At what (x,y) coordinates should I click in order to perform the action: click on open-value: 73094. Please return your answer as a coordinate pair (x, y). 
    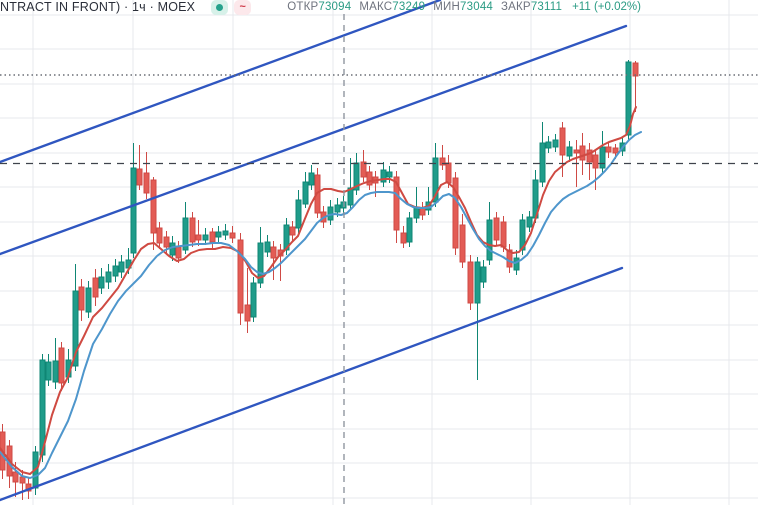
    Looking at the image, I should click on (335, 7).